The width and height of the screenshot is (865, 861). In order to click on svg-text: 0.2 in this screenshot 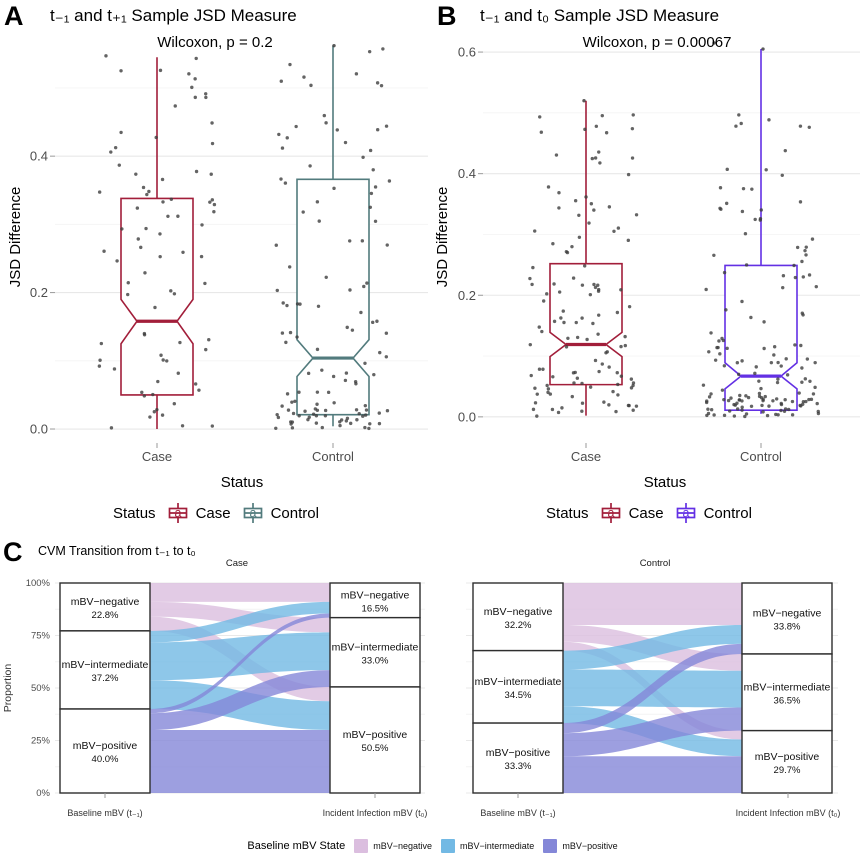, I will do `click(39, 292)`.